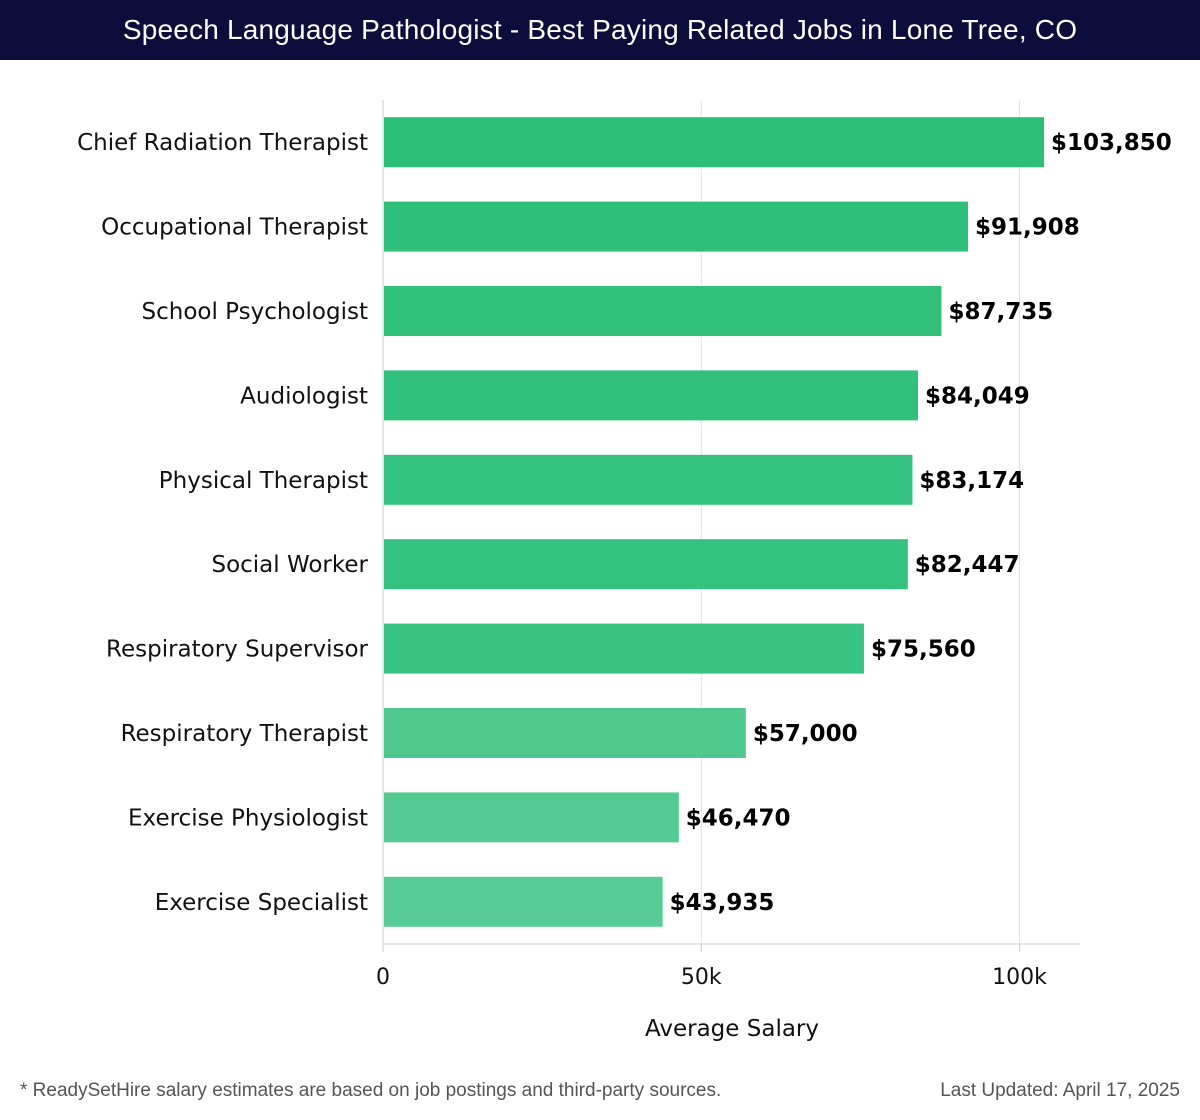 The width and height of the screenshot is (1200, 1120). What do you see at coordinates (383, 977) in the screenshot?
I see `x-tick-label-0: 0` at bounding box center [383, 977].